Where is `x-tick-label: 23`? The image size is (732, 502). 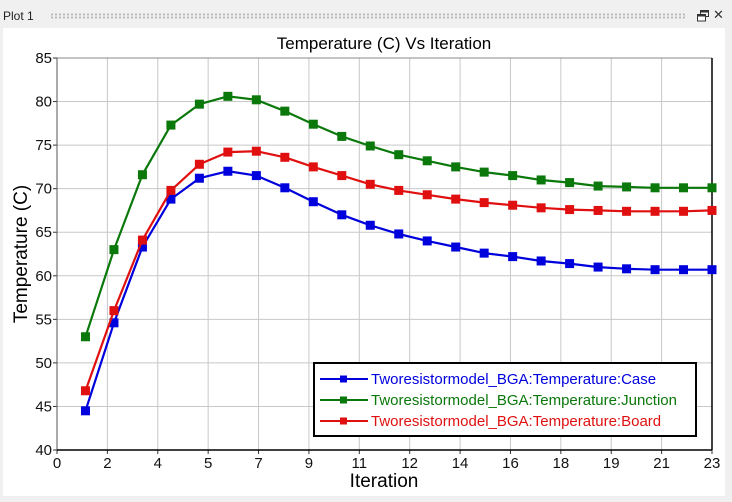
x-tick-label: 23 is located at coordinates (712, 463).